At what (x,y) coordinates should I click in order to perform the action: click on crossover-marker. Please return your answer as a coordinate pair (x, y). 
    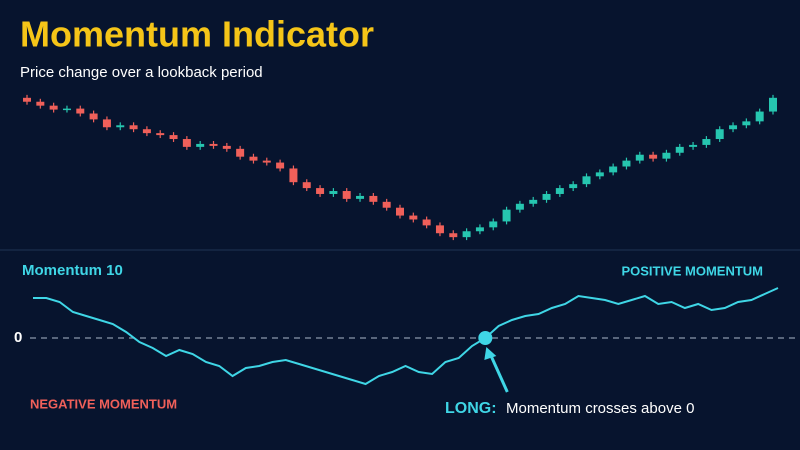
    Looking at the image, I should click on (485, 338).